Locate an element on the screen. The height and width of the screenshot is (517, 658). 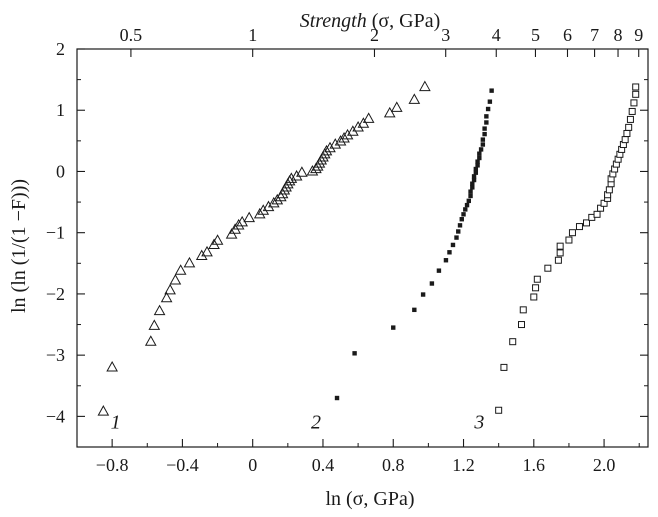
y-tick-label: 1 is located at coordinates (60, 110).